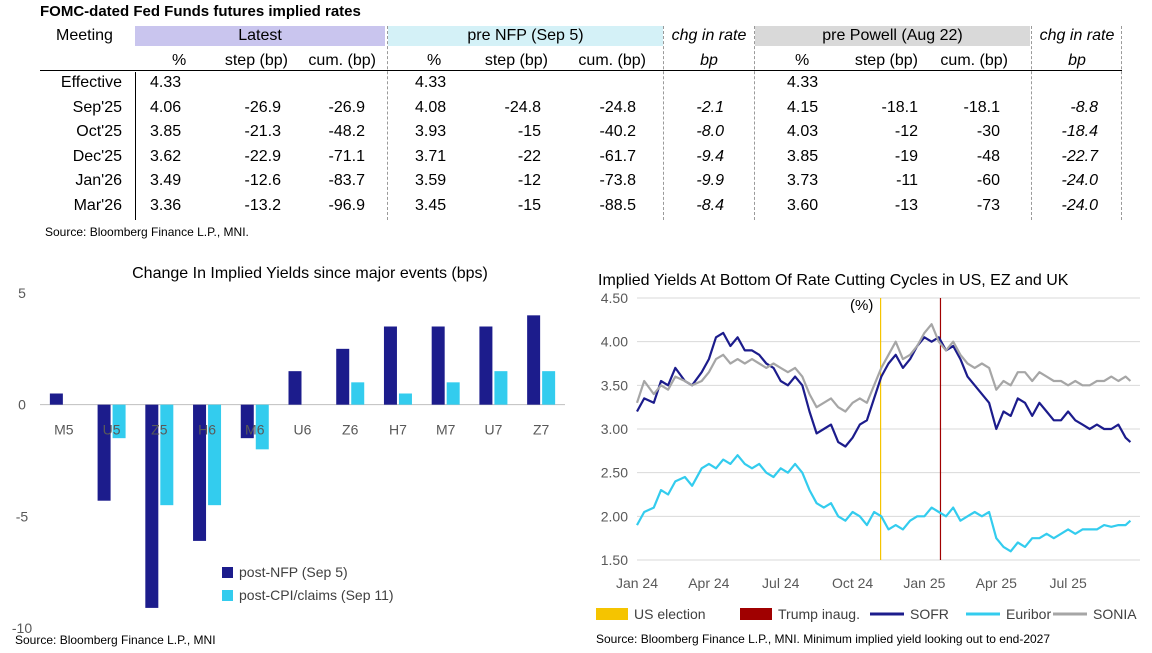  What do you see at coordinates (166, 180) in the screenshot?
I see `cell-l-pct: 3.49` at bounding box center [166, 180].